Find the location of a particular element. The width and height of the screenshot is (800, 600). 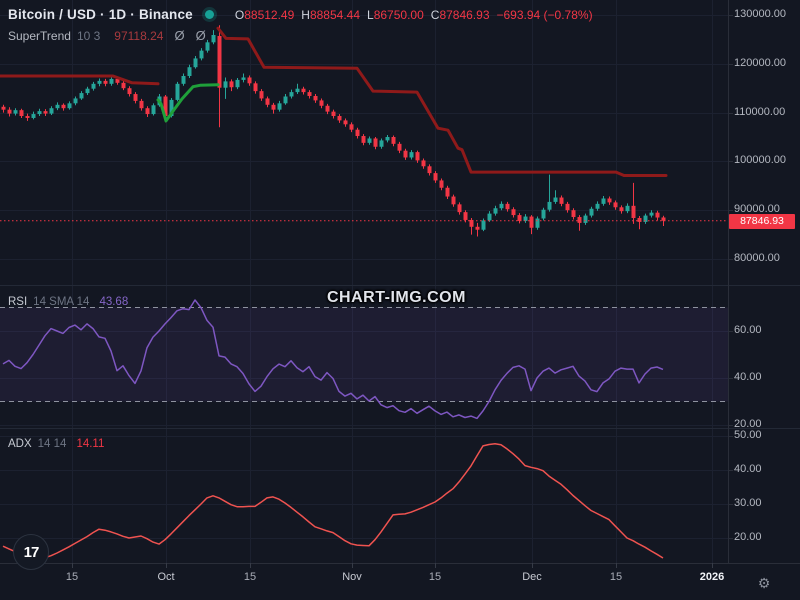

tradingview-logo-glyph: 17 is located at coordinates (31, 552).